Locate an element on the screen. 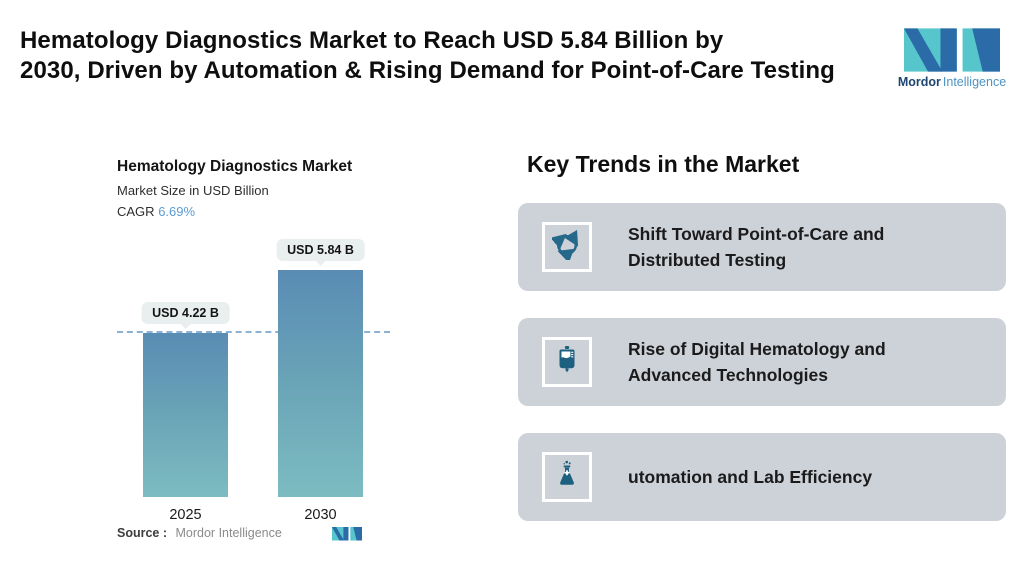 Image resolution: width=1030 pixels, height=583 pixels. key-trends-heading: Key Trends in the Market is located at coordinates (663, 164).